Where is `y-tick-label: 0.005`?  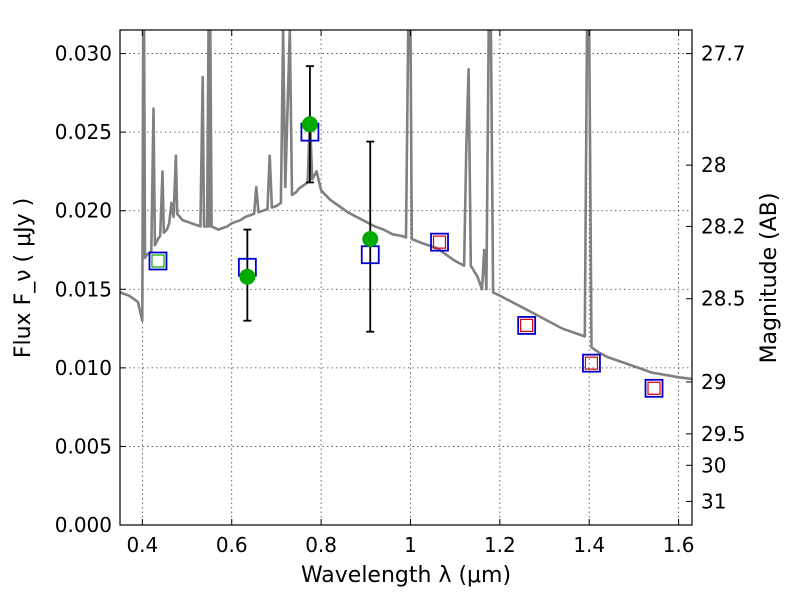
y-tick-label: 0.005 is located at coordinates (83, 446).